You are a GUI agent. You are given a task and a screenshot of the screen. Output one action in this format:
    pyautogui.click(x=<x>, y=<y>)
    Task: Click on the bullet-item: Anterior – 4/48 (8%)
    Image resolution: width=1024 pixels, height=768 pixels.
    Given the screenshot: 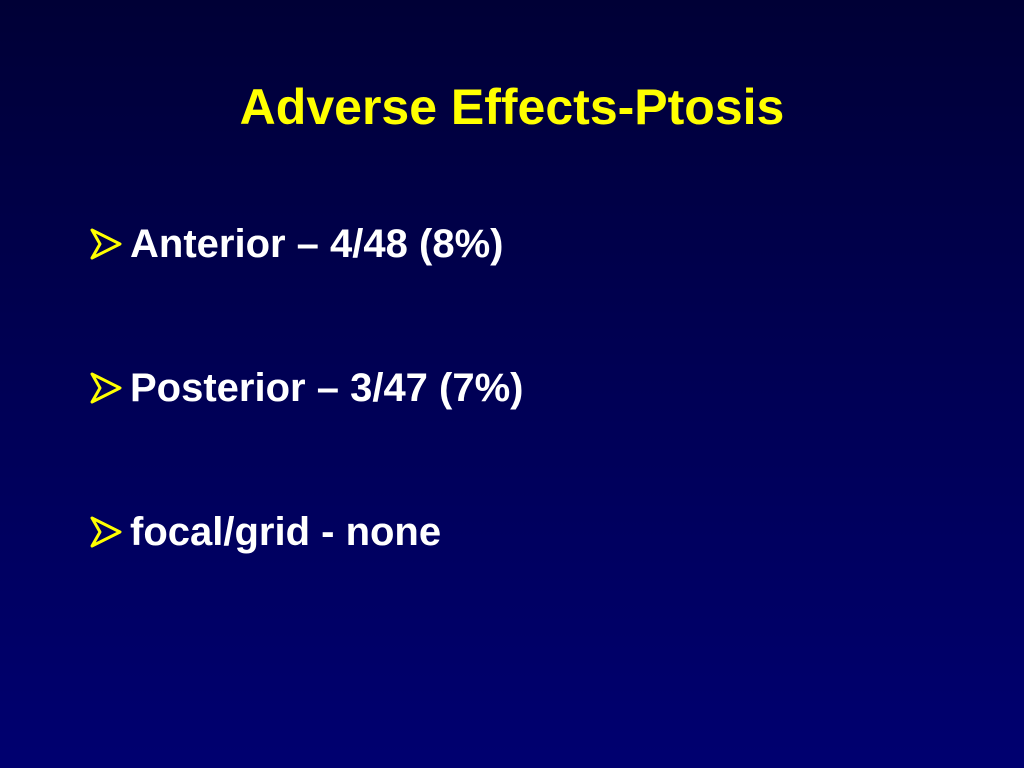 What is the action you would take?
    pyautogui.click(x=306, y=244)
    